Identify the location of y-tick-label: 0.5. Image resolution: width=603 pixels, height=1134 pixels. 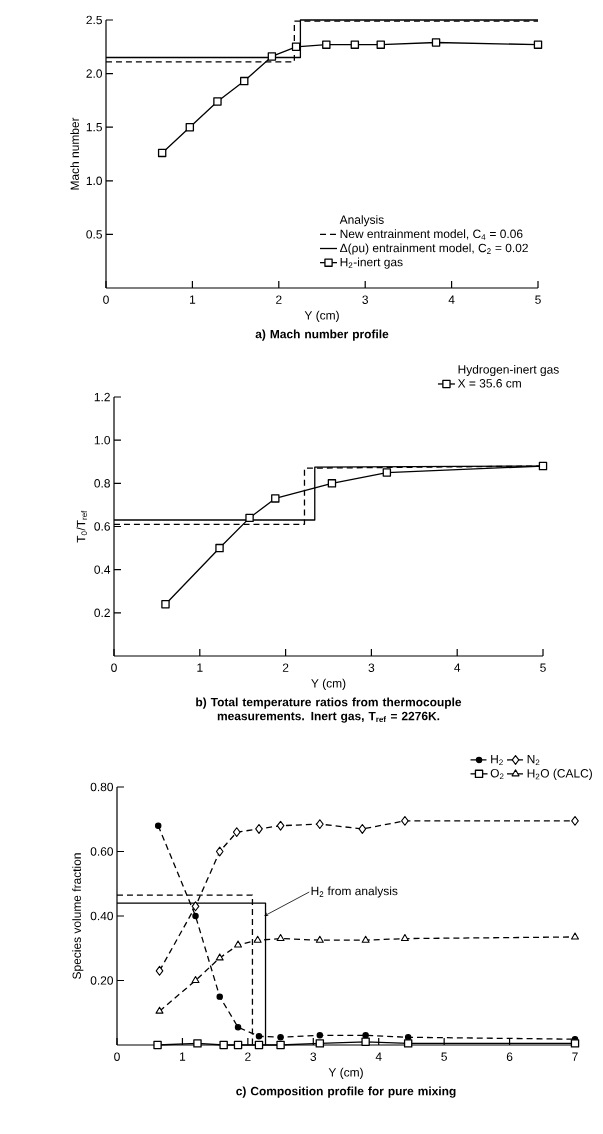
(94, 234).